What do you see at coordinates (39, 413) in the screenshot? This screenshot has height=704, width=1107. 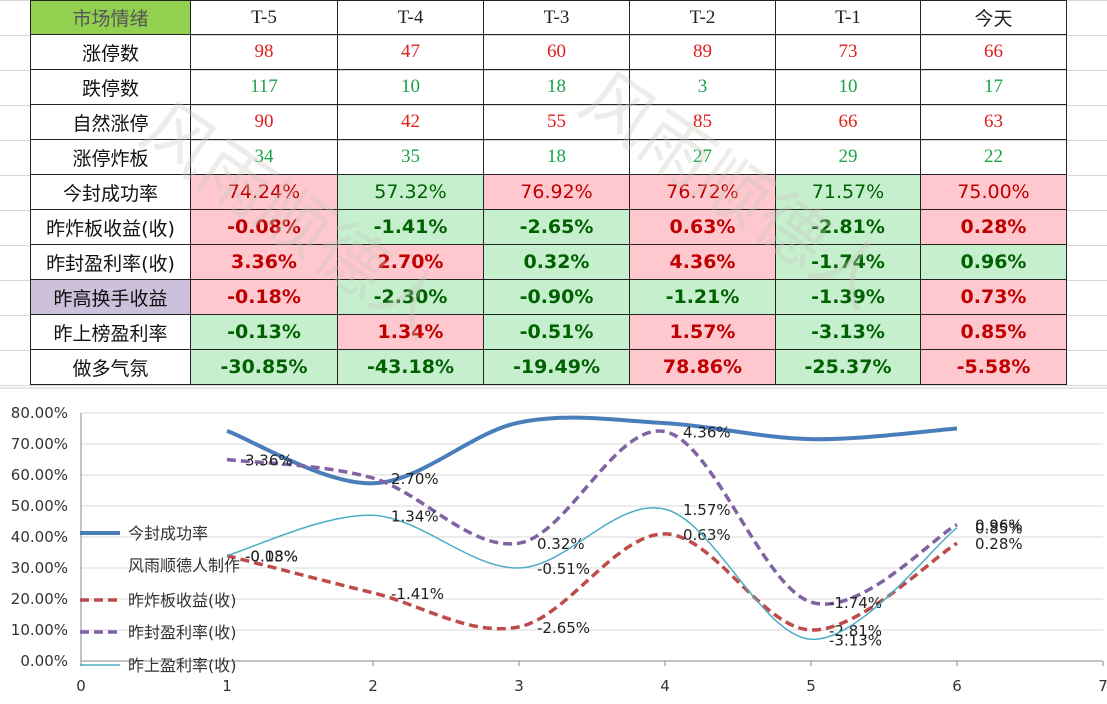 I see `y-tick-label: 80.00%` at bounding box center [39, 413].